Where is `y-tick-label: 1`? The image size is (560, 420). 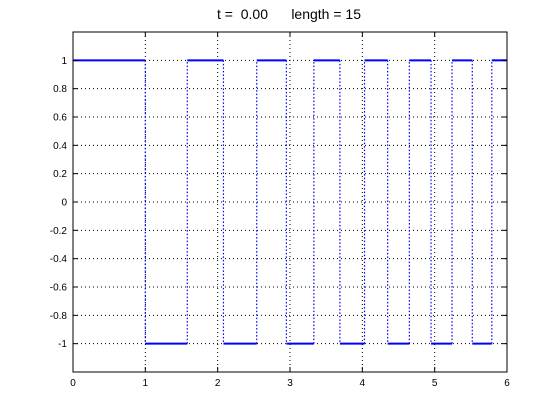 y-tick-label: 1 is located at coordinates (64, 61).